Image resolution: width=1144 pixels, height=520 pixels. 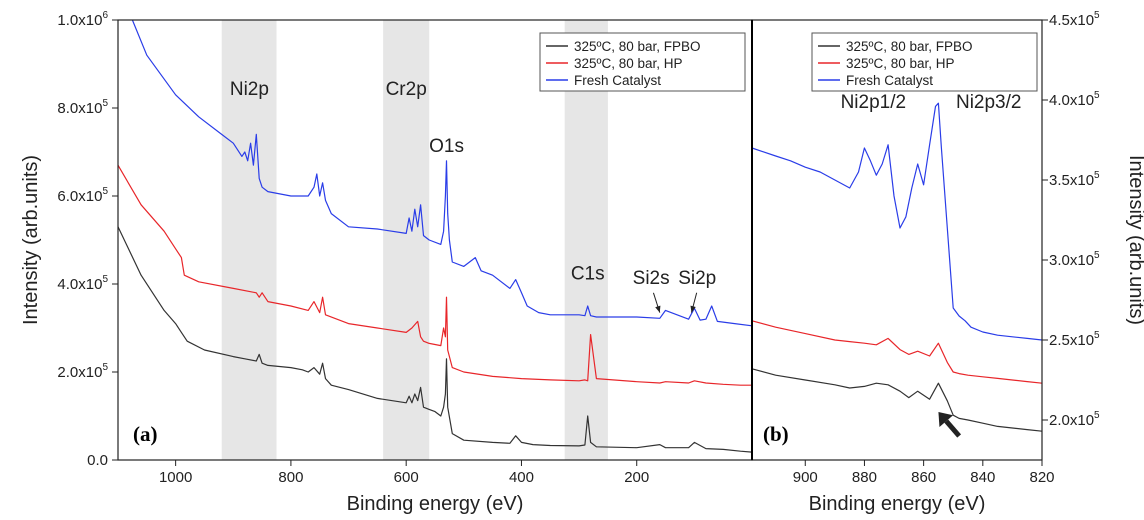 I want to click on peak-label: O1s, so click(x=446, y=146).